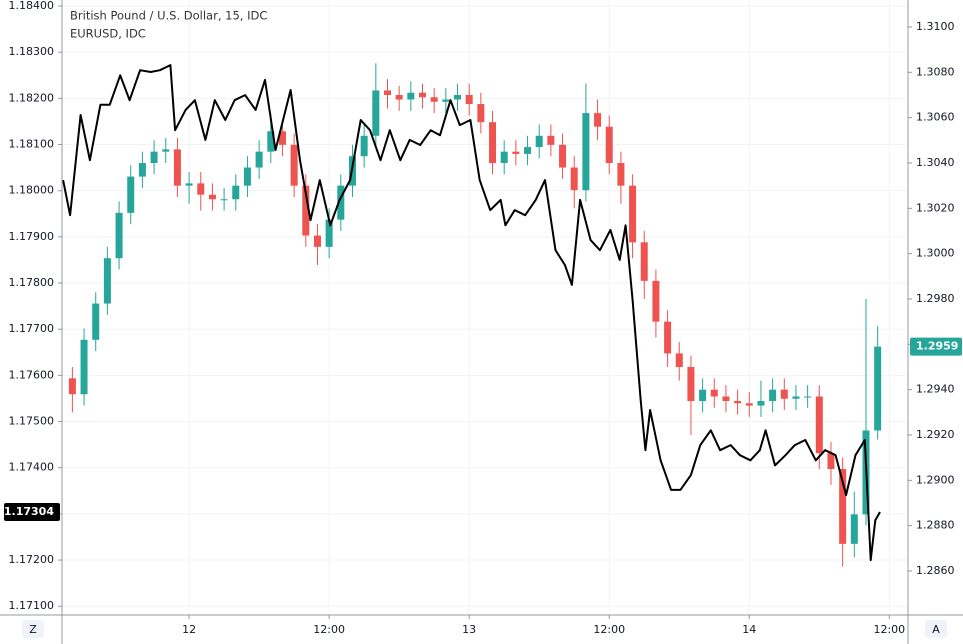  What do you see at coordinates (32, 282) in the screenshot?
I see `y-tick-label: 1.17800` at bounding box center [32, 282].